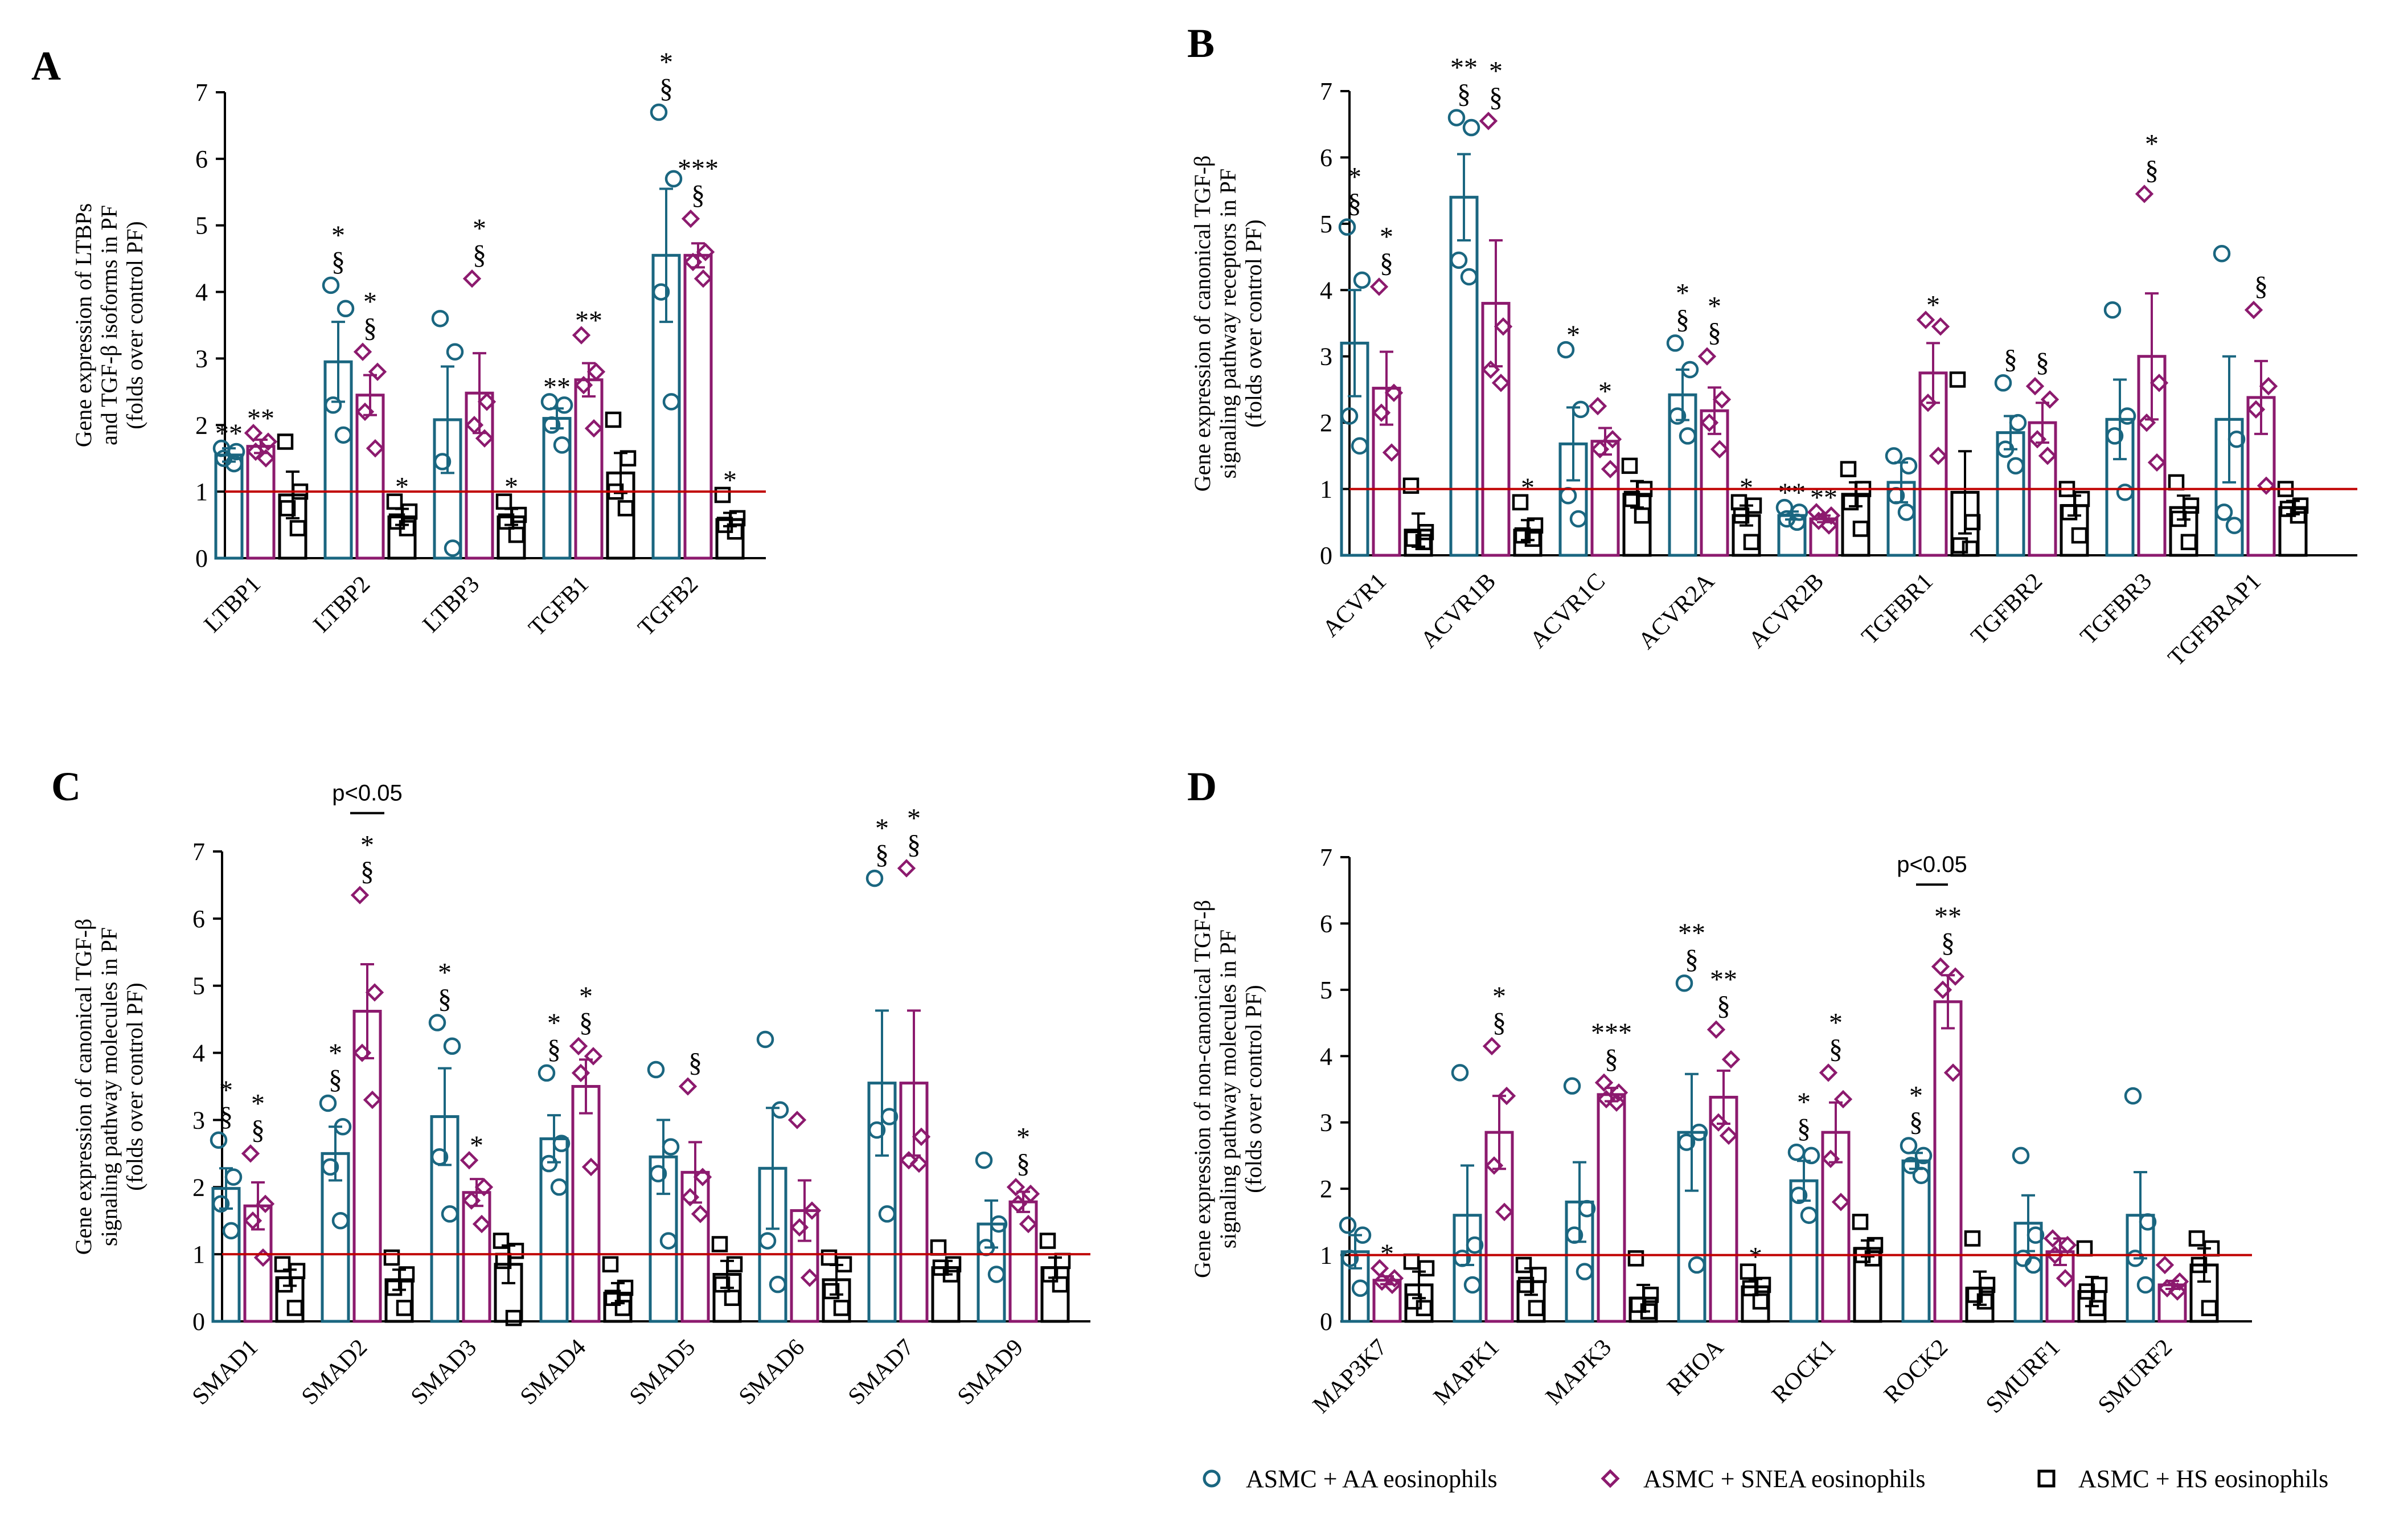 This screenshot has width=2408, height=1515. I want to click on y-axis-label-line-1: Gene expression of canonical TGF-β, so click(1202, 323).